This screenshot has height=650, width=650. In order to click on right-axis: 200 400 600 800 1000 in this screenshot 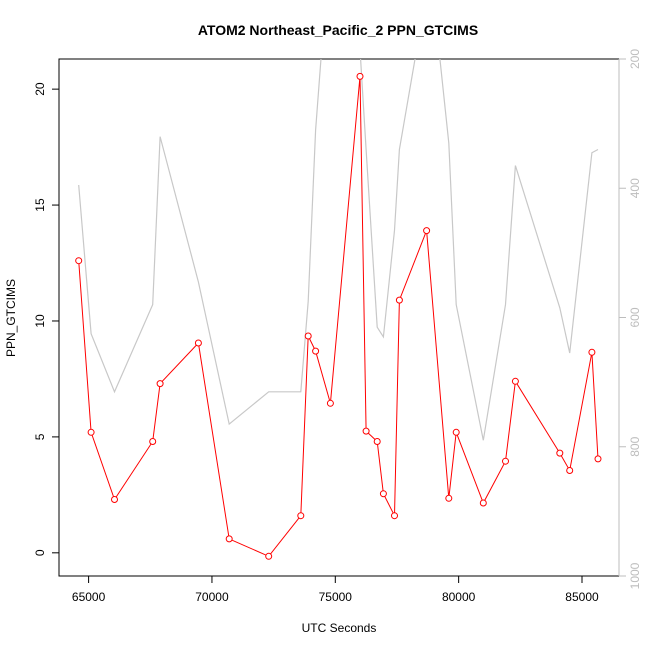, I will do `click(630, 319)`.